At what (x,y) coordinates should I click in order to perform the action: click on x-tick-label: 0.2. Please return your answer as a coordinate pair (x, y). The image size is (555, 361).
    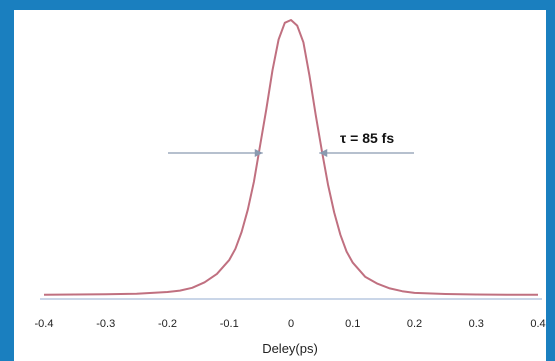
    Looking at the image, I should click on (414, 324).